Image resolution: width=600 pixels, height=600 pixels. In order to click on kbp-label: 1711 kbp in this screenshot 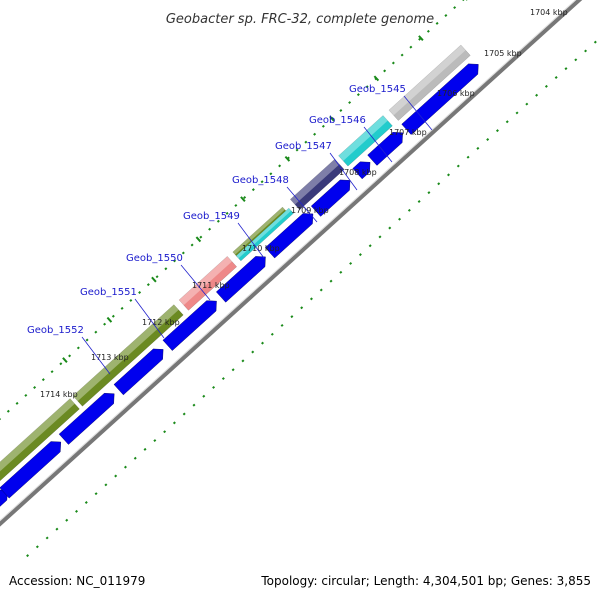, I will do `click(211, 285)`.